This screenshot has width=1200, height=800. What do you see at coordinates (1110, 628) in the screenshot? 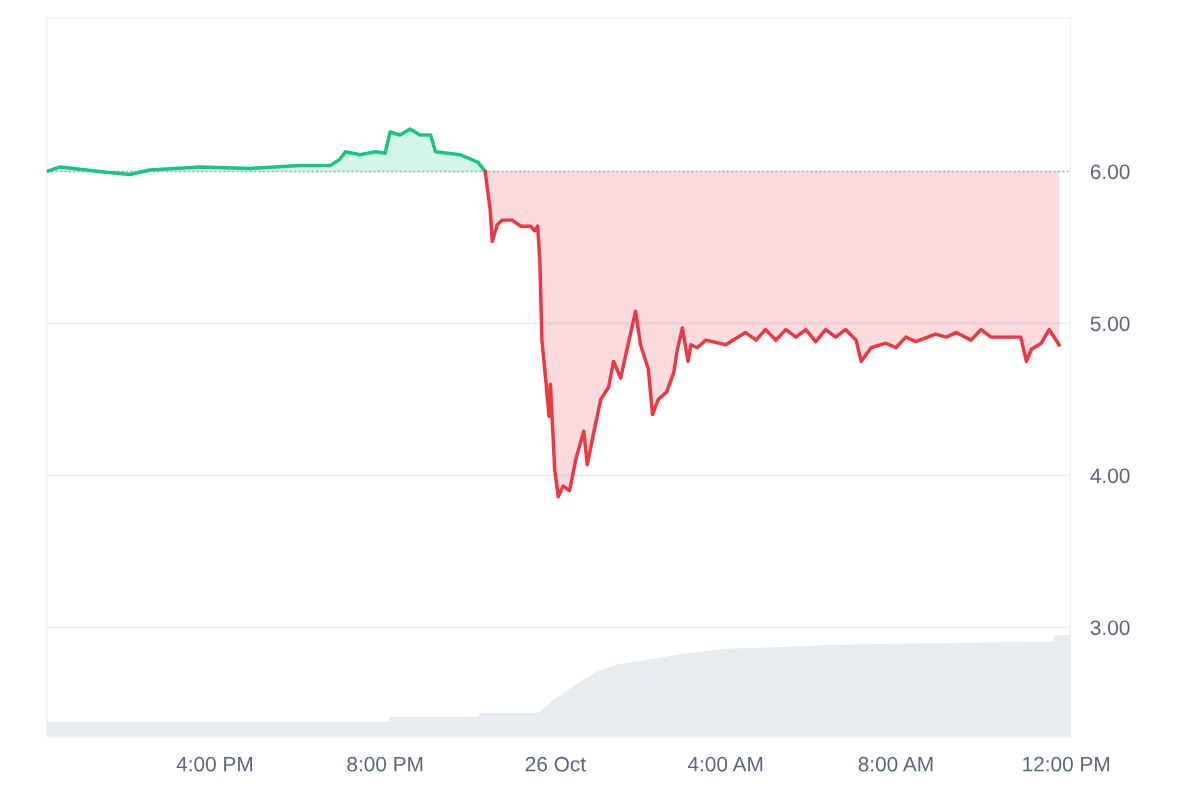
I see `y-tick-label: 3.00` at bounding box center [1110, 628].